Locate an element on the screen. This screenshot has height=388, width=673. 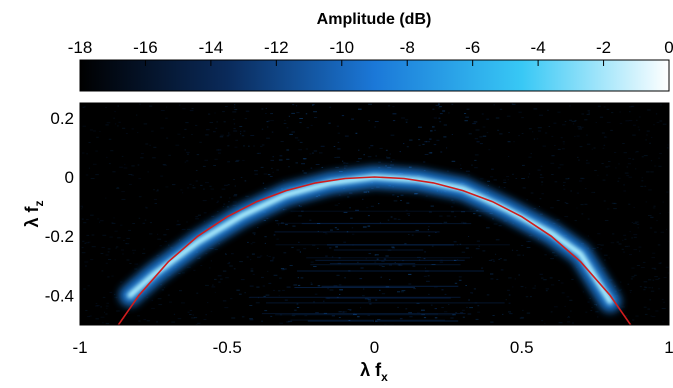
colorbar-tick-label: -12 is located at coordinates (276, 47).